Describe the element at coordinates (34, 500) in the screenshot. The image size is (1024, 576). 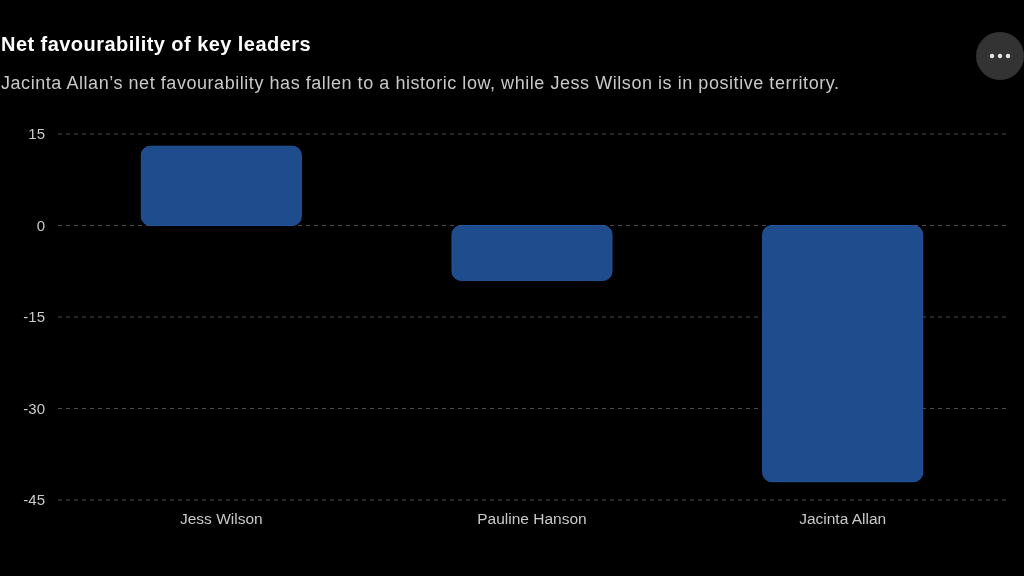
I see `y-tick-label: -45` at that location.